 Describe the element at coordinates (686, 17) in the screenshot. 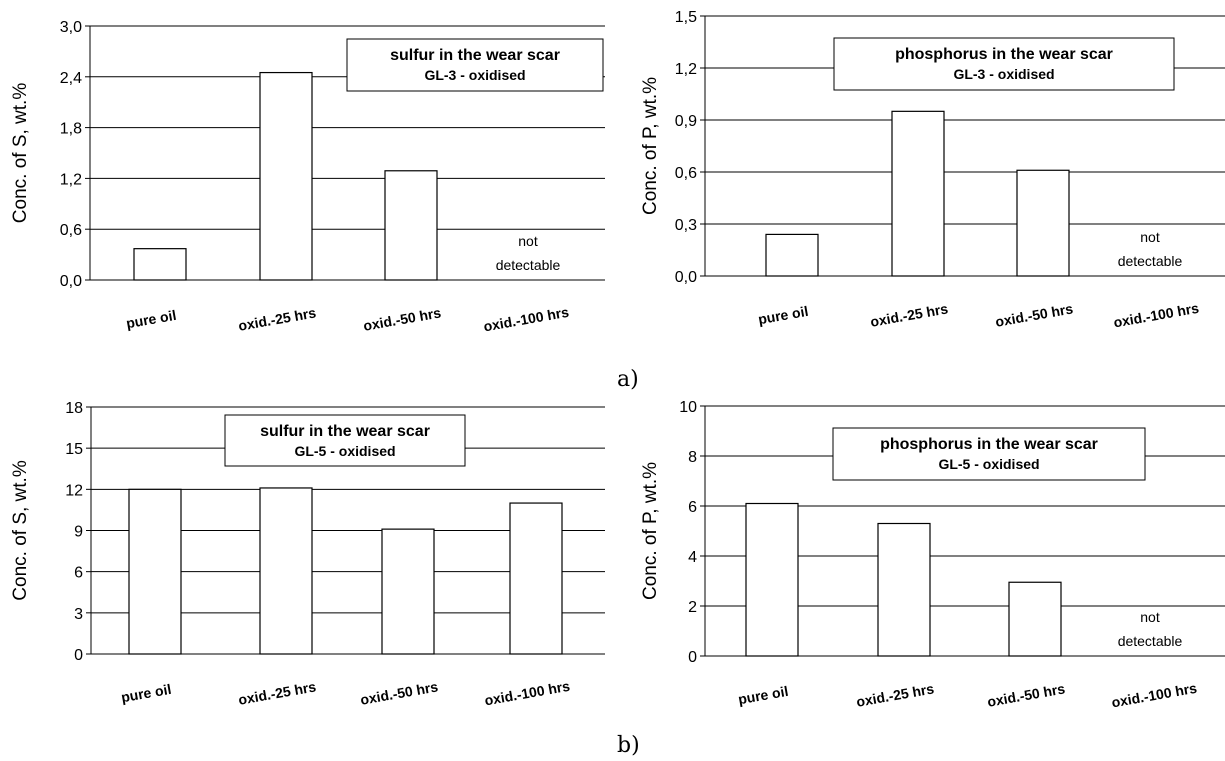

I see `chart-2-ytick-label: 1,5` at that location.